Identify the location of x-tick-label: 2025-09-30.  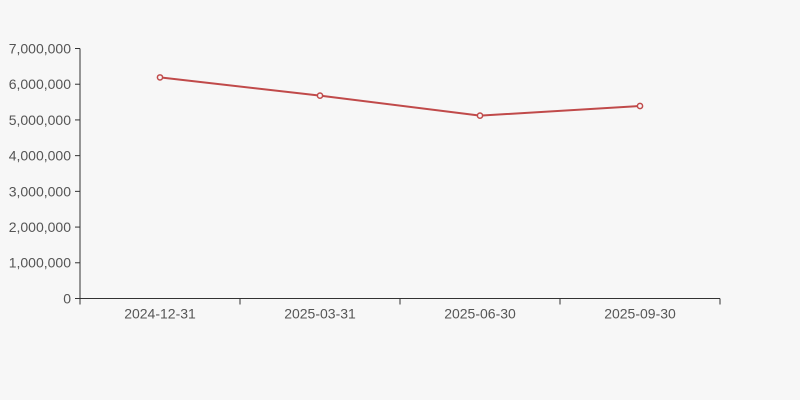
(640, 314).